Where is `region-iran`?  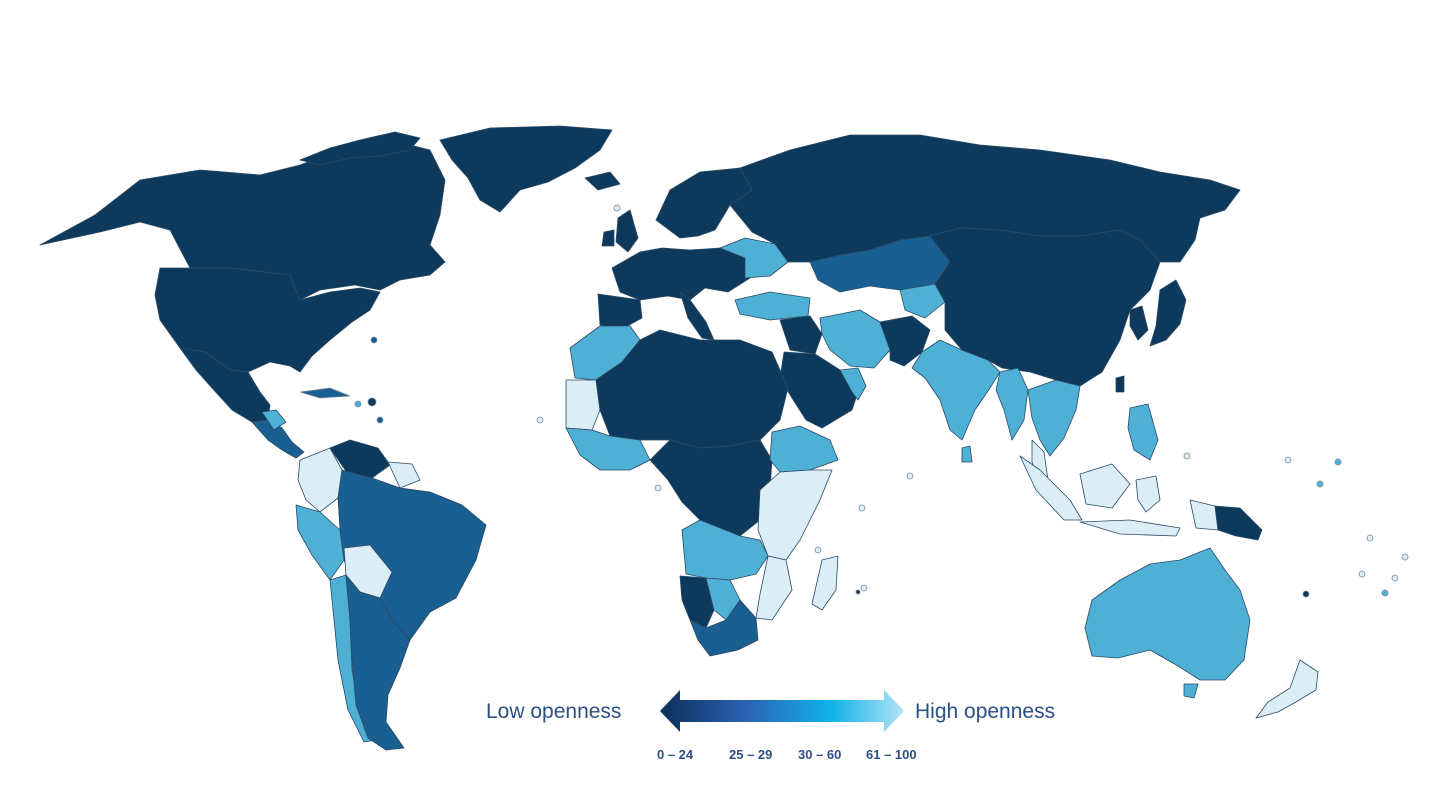 region-iran is located at coordinates (855, 339).